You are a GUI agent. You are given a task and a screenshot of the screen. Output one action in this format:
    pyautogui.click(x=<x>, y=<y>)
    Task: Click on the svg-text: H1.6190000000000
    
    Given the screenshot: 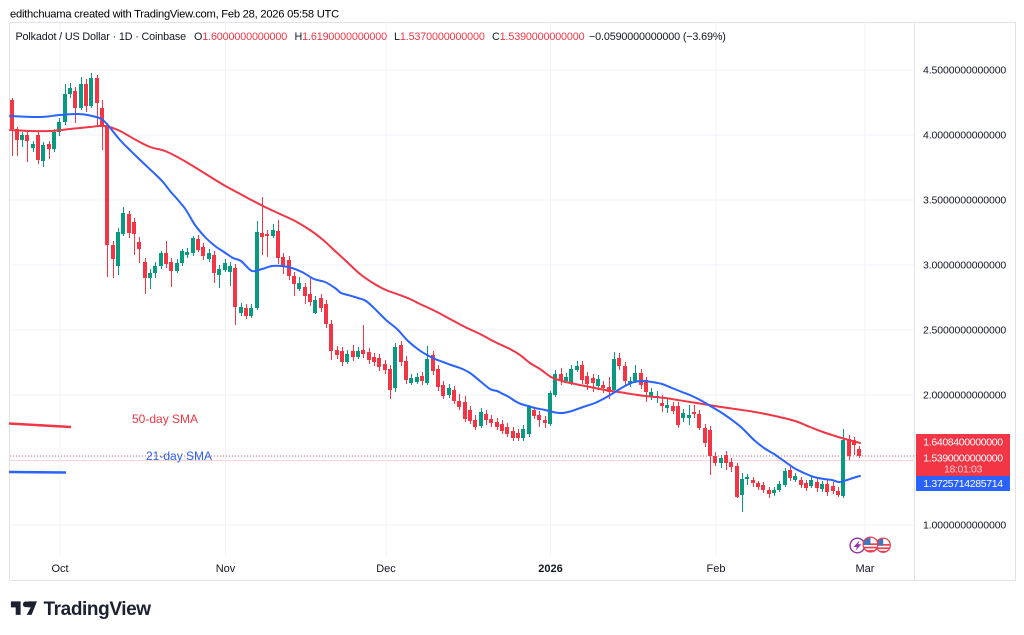 What is the action you would take?
    pyautogui.click(x=341, y=37)
    